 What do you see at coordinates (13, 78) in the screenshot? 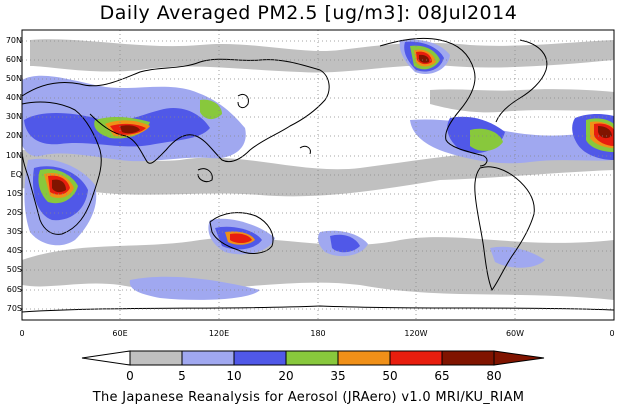
I see `lat-label: 50N` at bounding box center [13, 78].